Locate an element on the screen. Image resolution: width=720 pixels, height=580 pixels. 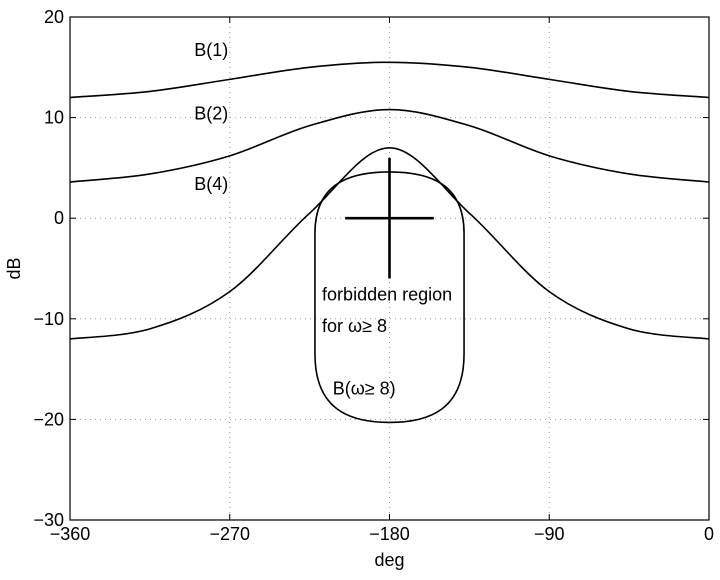
y-tick-label: 10 is located at coordinates (54, 118).